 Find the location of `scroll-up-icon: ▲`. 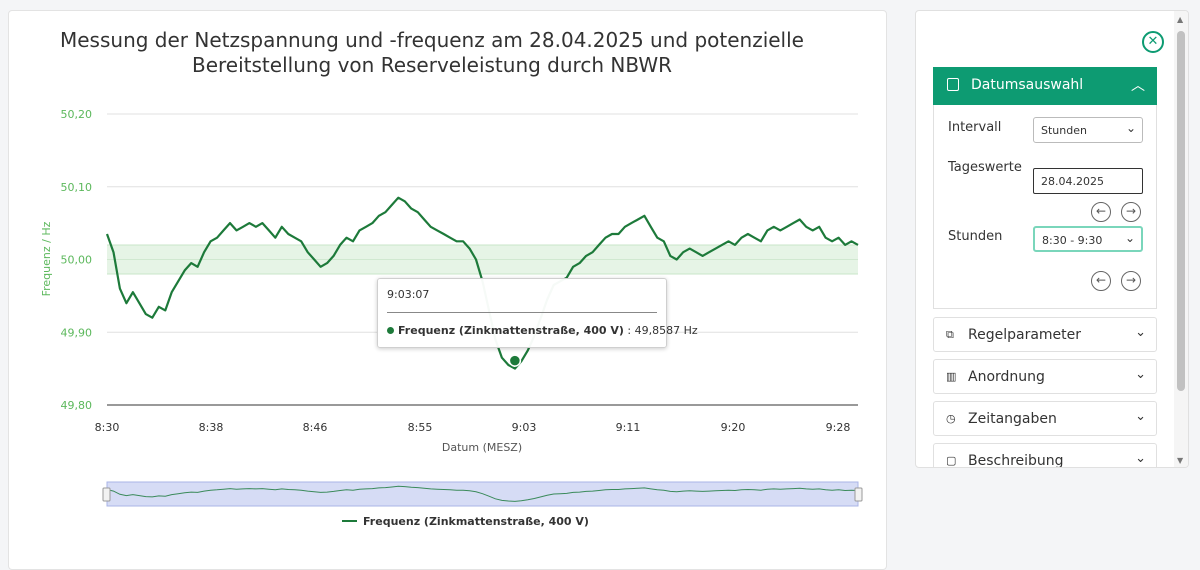

scroll-up-icon: ▲ is located at coordinates (1180, 19).